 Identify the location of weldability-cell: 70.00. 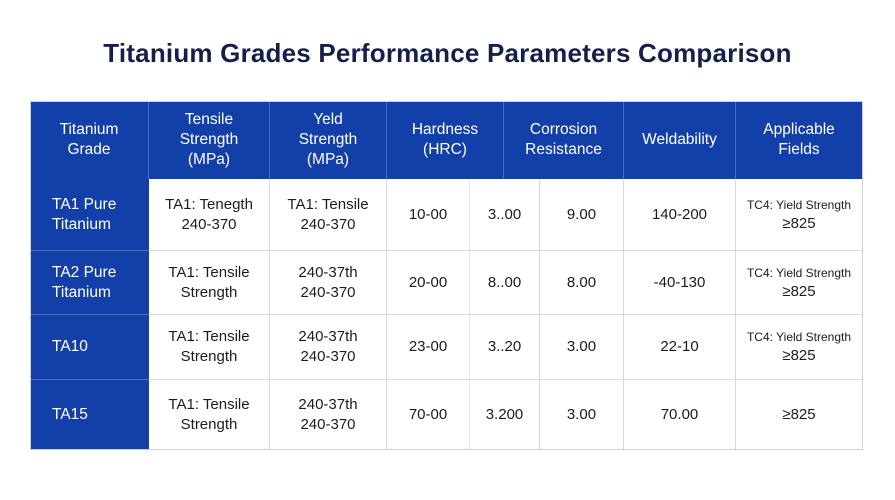
(680, 415).